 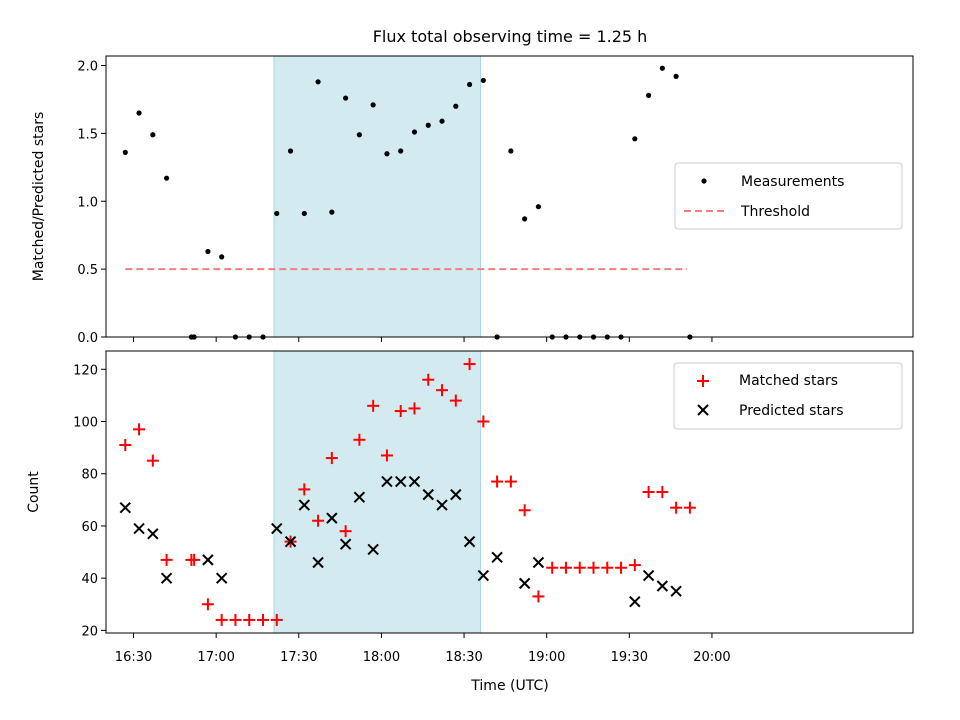 What do you see at coordinates (133, 657) in the screenshot?
I see `x-tick-label: 16:30` at bounding box center [133, 657].